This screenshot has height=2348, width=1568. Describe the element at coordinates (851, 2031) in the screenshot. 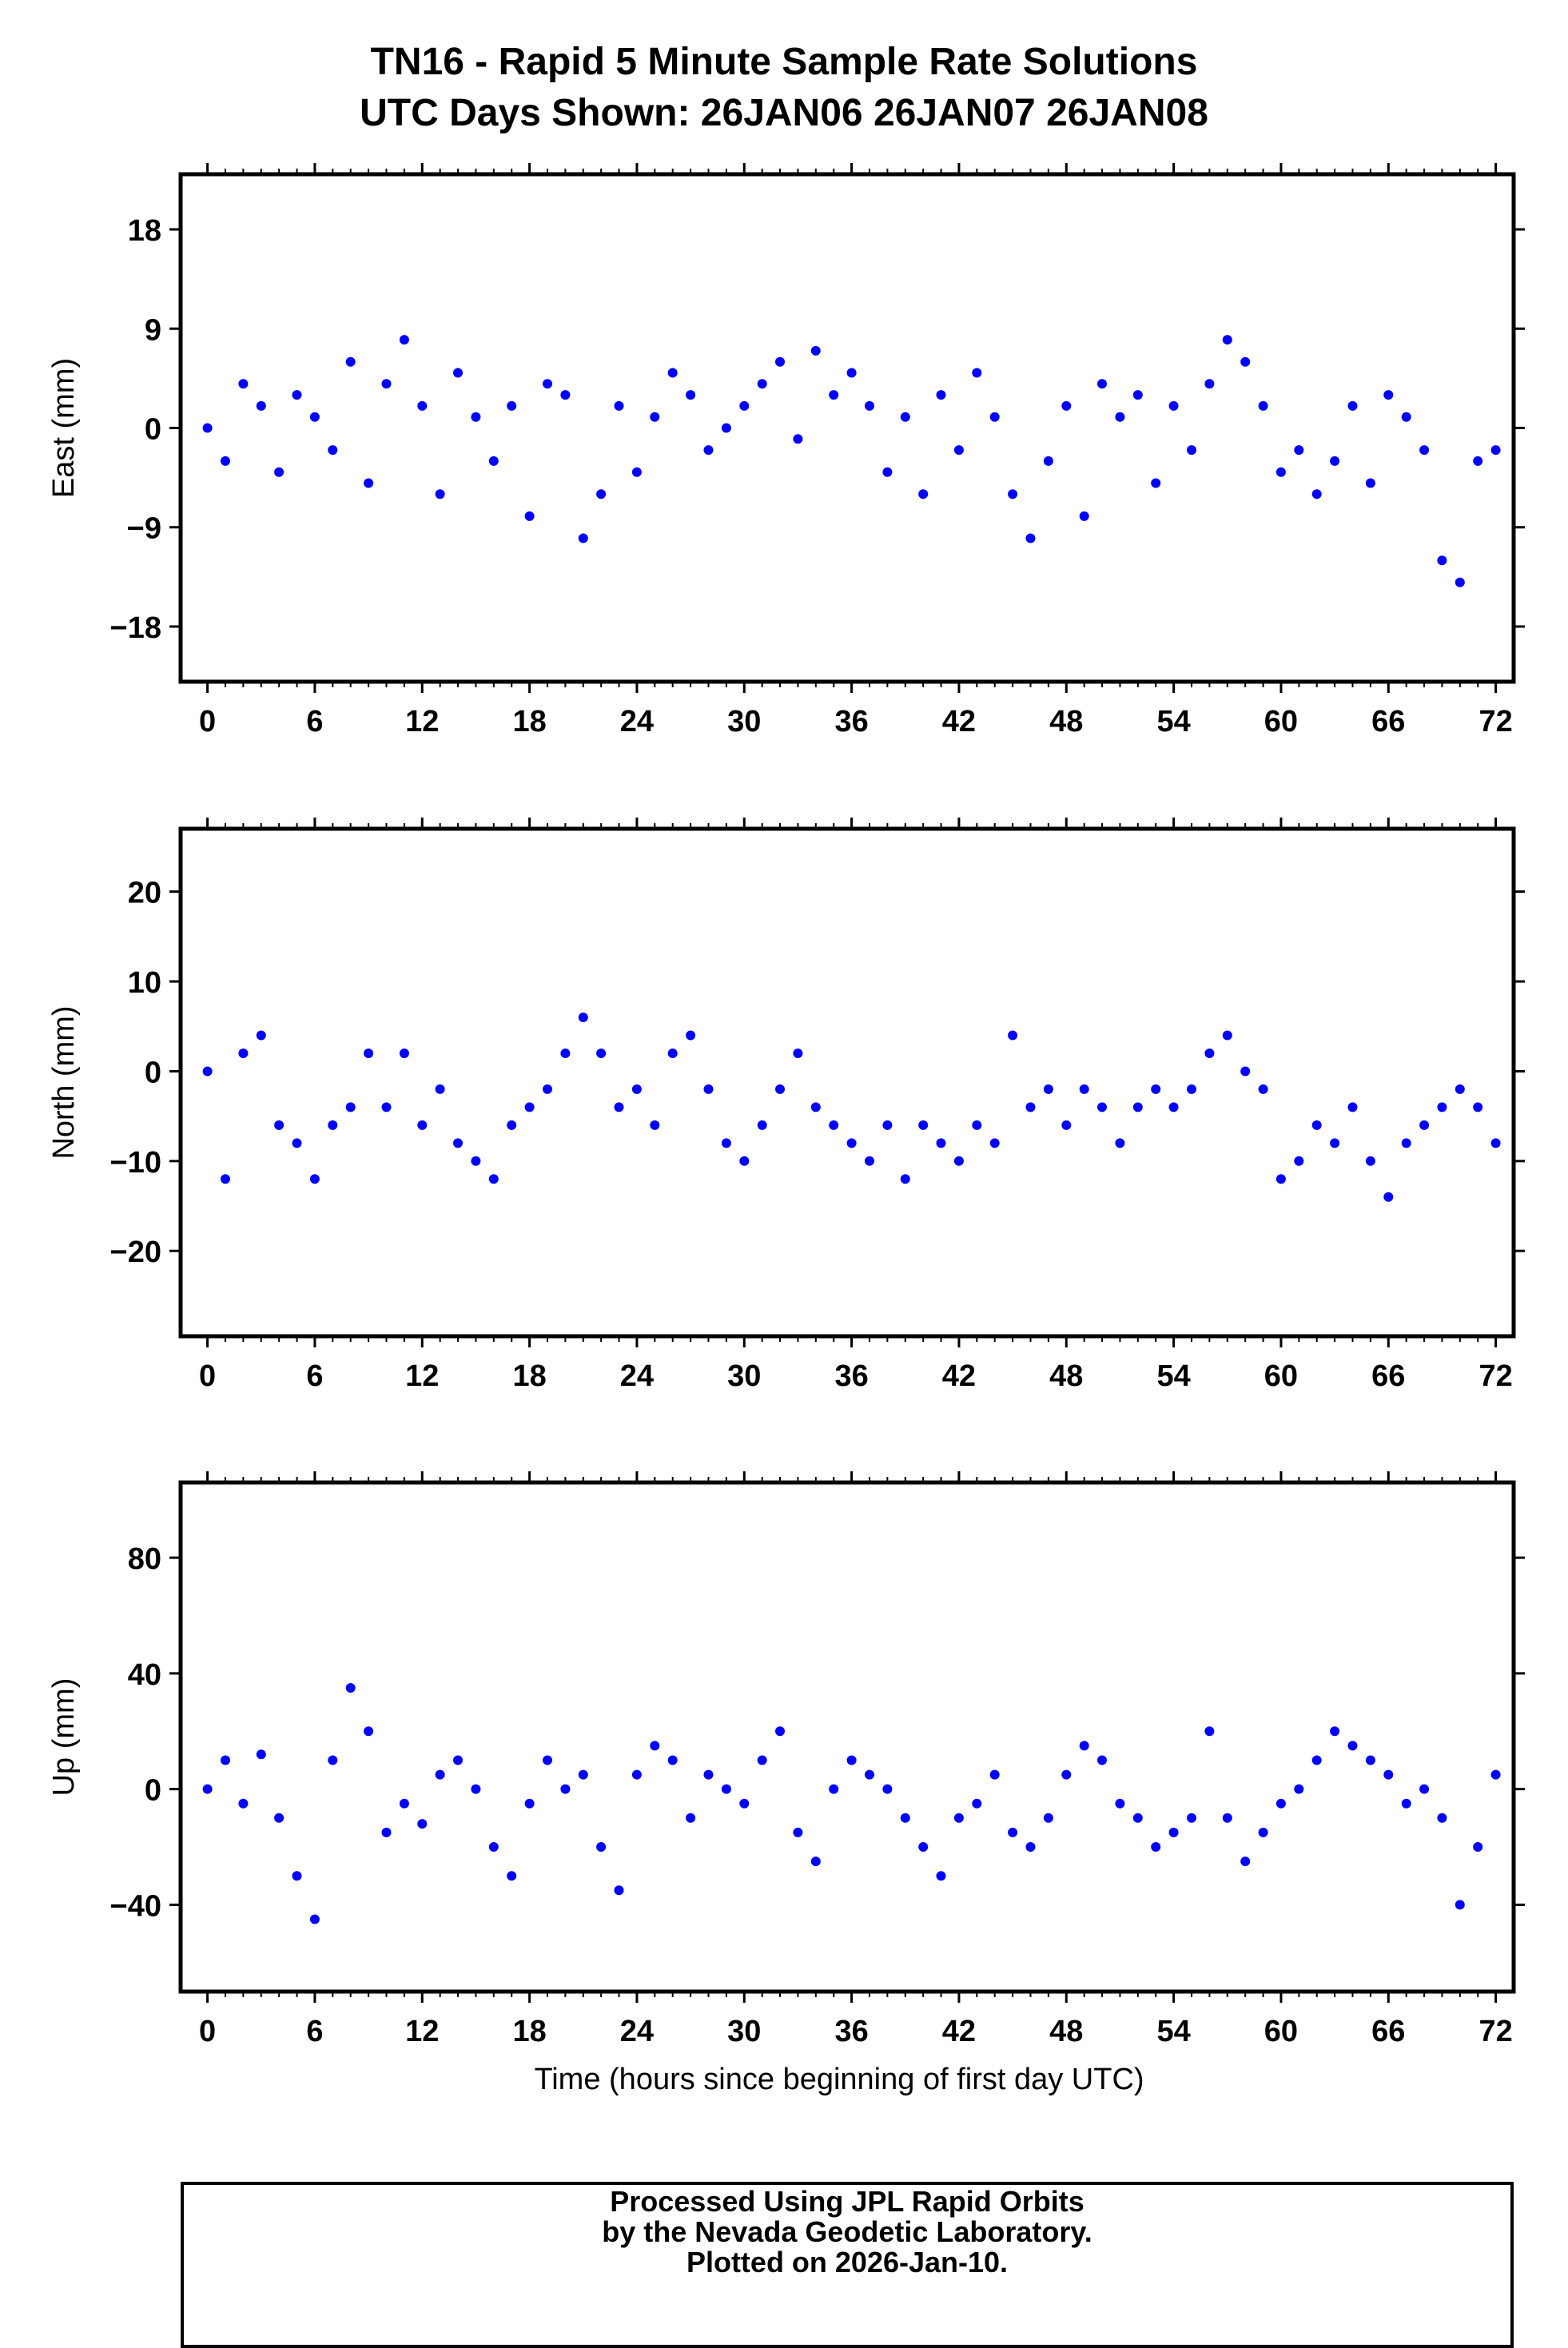

I see `up-x-tick-label: 36` at that location.